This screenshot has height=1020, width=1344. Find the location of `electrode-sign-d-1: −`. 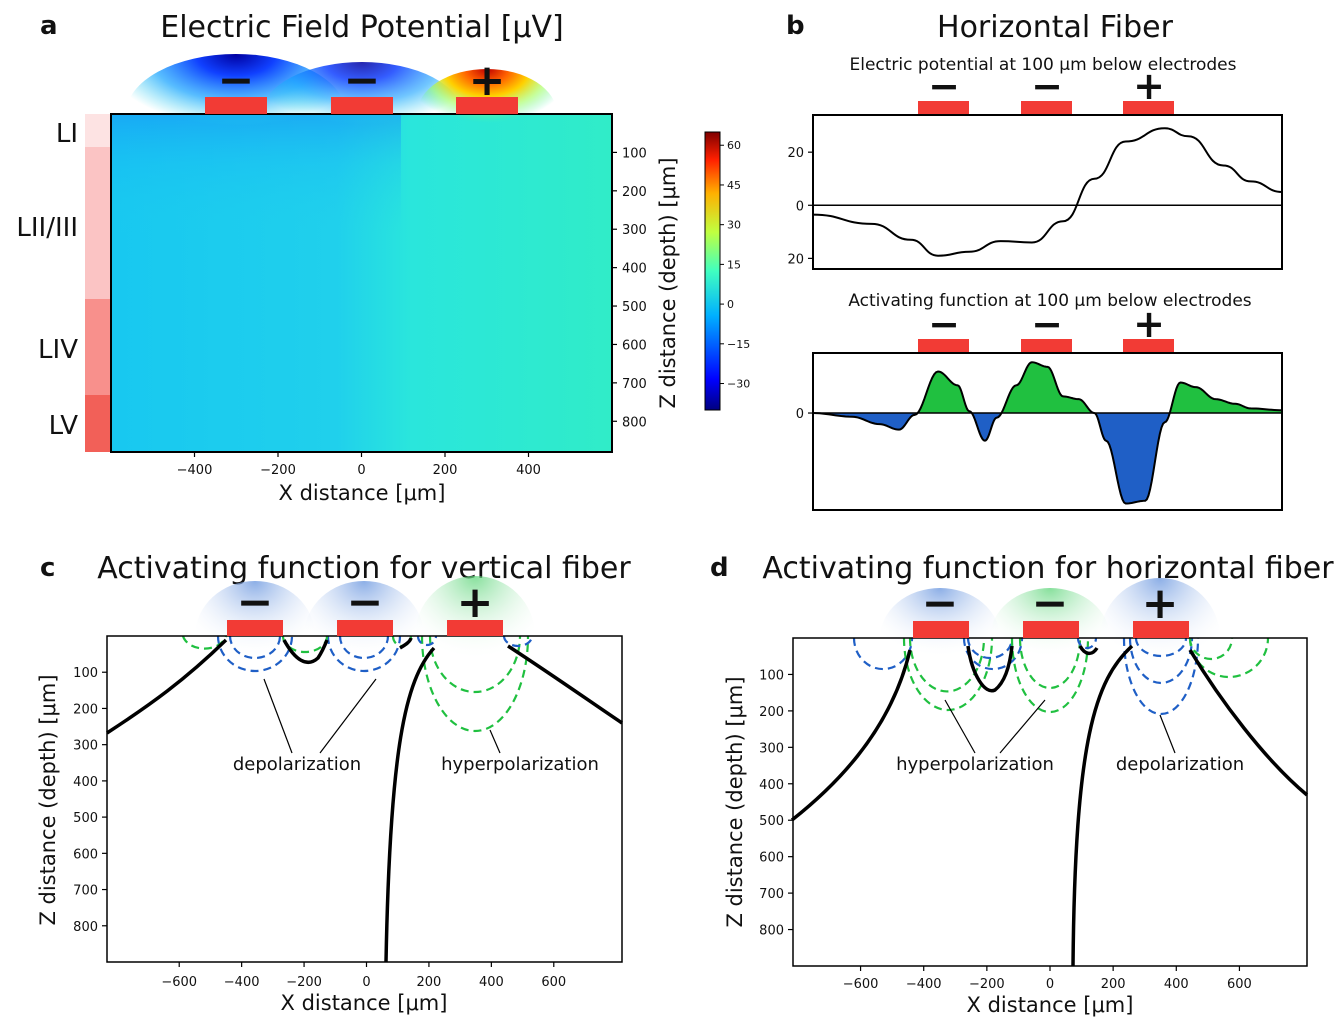

electrode-sign-d-1: − is located at coordinates (940, 603).